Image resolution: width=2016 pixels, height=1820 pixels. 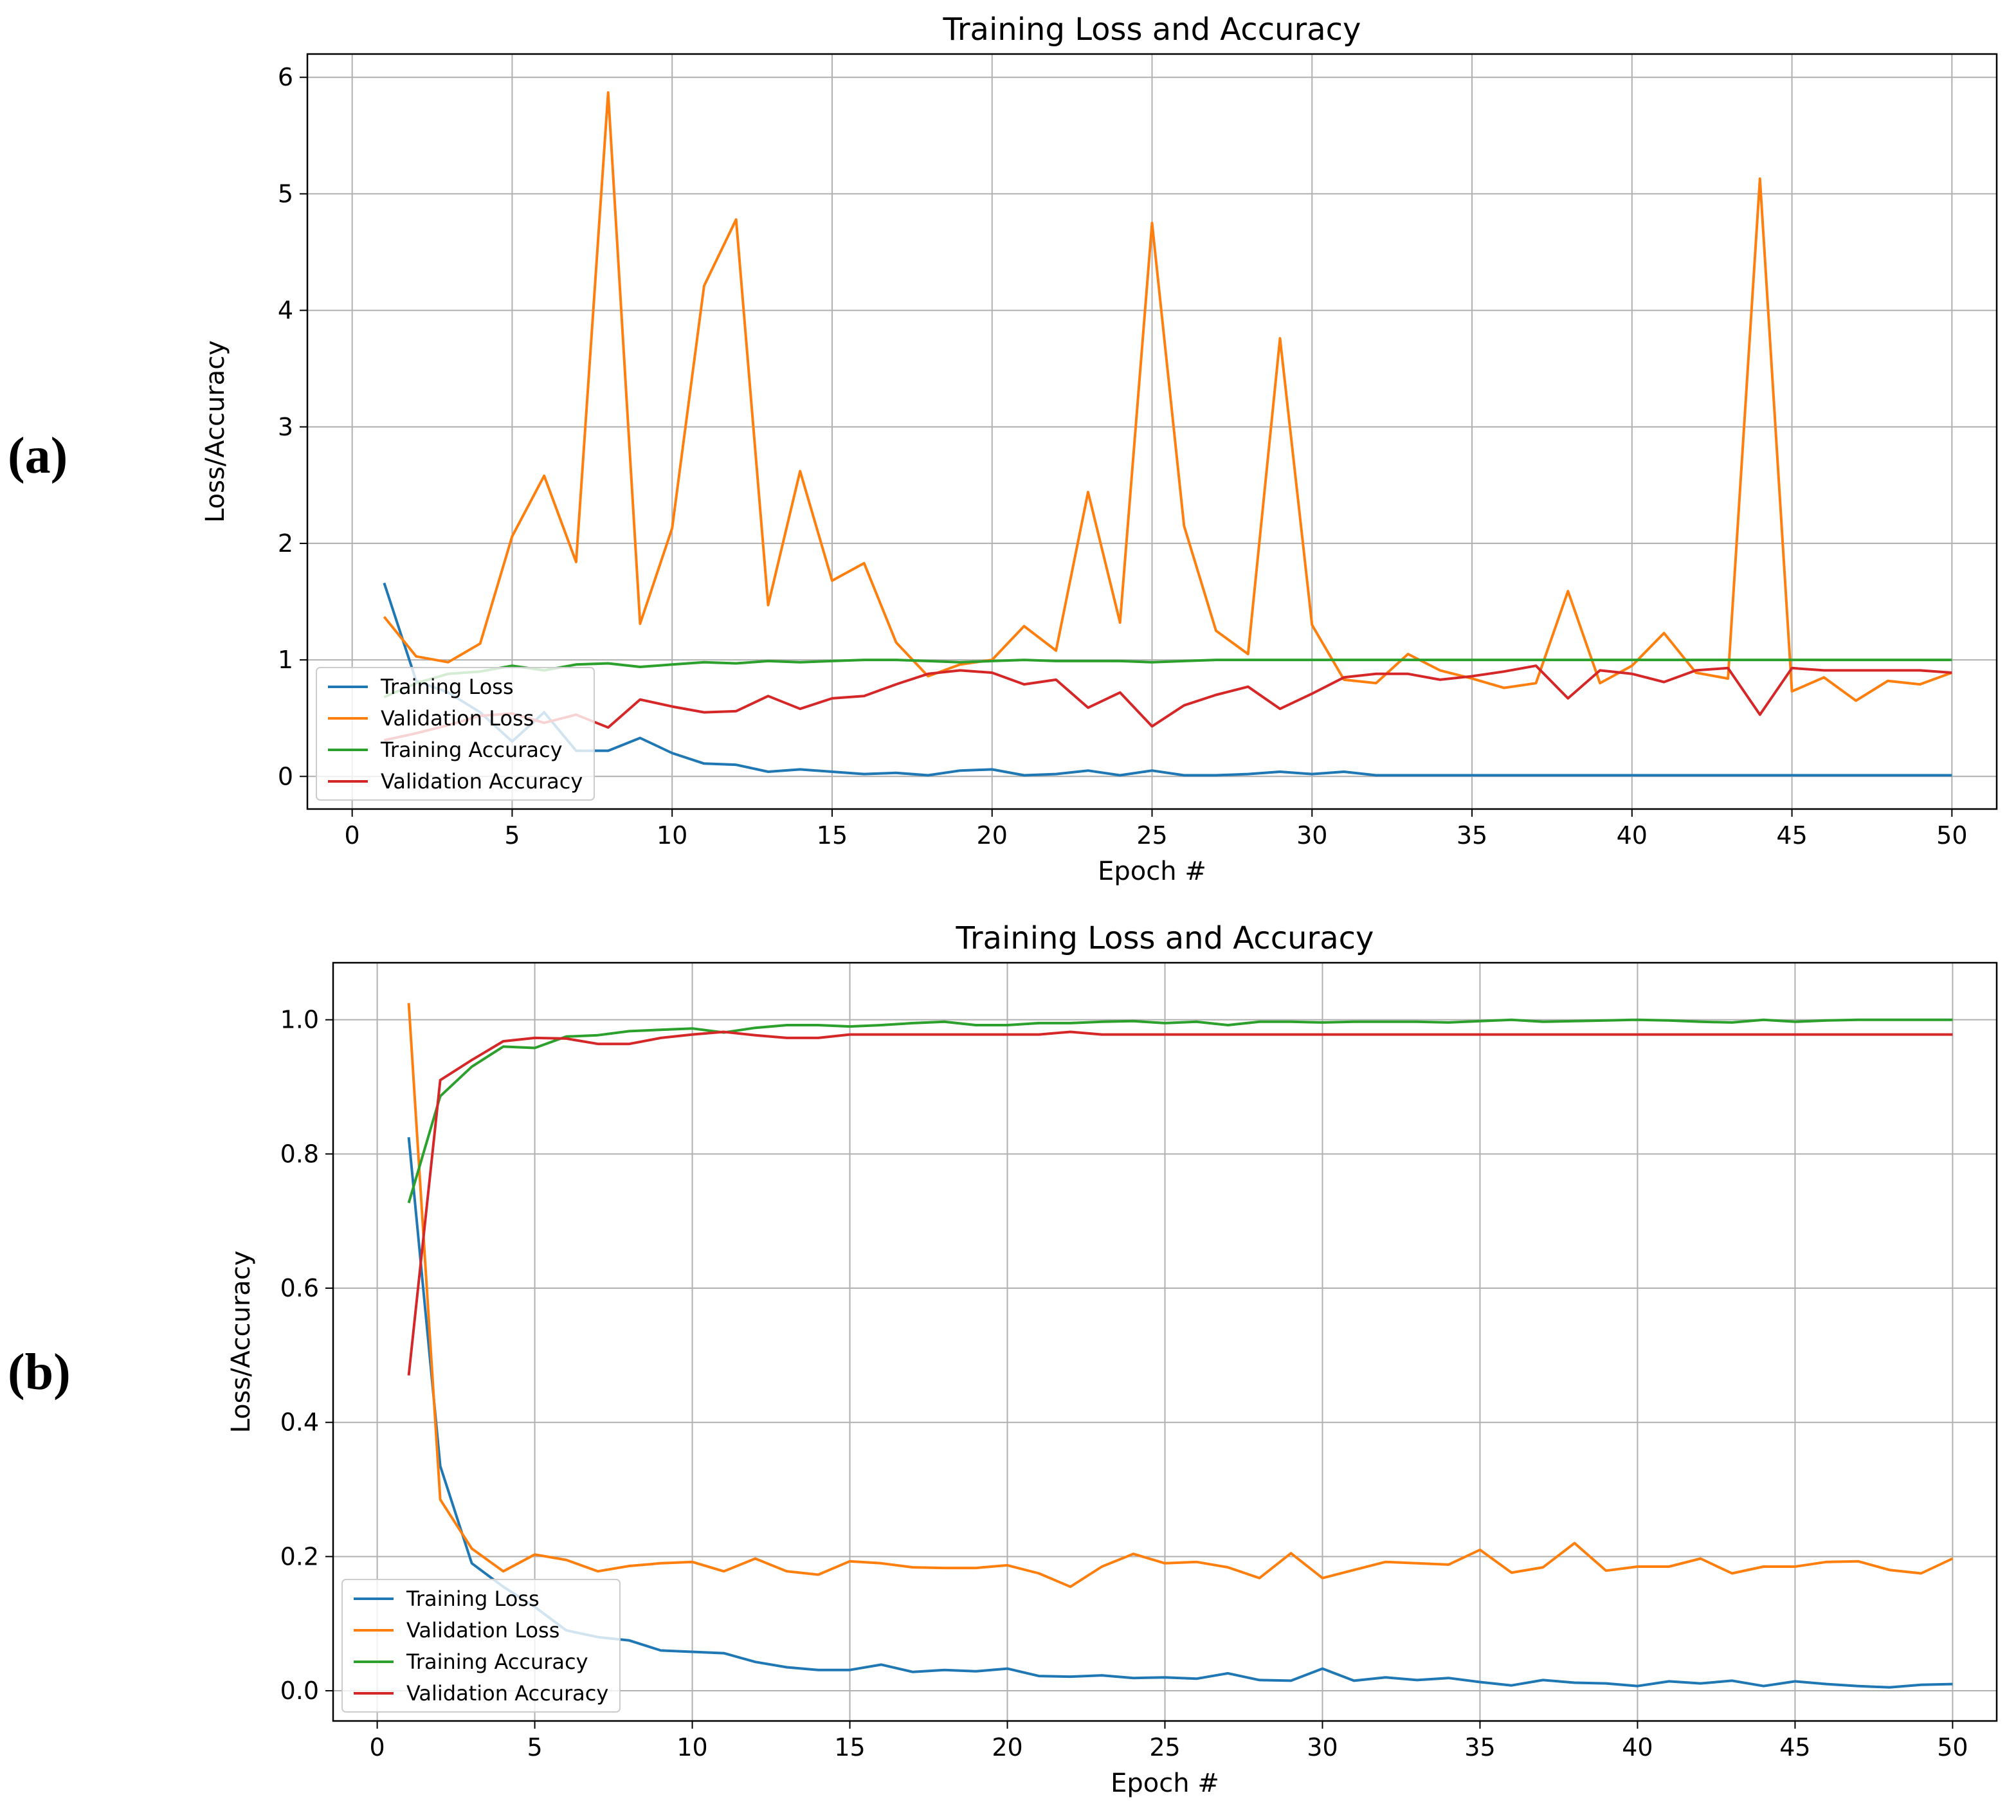 I want to click on y-tick-label: 0.2, so click(x=299, y=1556).